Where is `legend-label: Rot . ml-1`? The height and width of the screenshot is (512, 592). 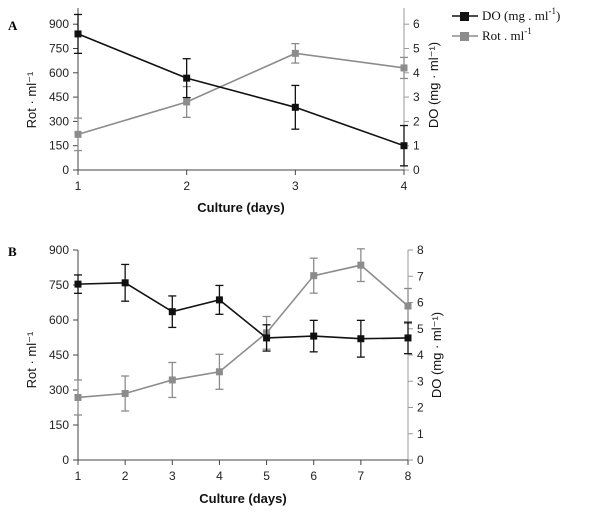
legend-label: Rot . ml-1 is located at coordinates (507, 34).